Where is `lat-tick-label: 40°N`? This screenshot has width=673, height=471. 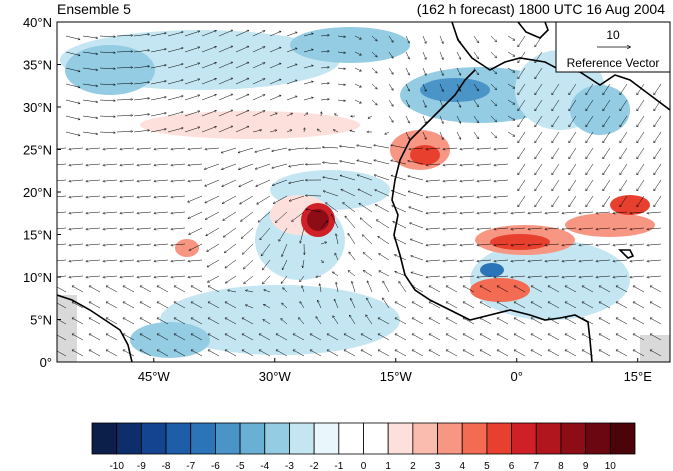
lat-tick-label: 40°N is located at coordinates (37, 22).